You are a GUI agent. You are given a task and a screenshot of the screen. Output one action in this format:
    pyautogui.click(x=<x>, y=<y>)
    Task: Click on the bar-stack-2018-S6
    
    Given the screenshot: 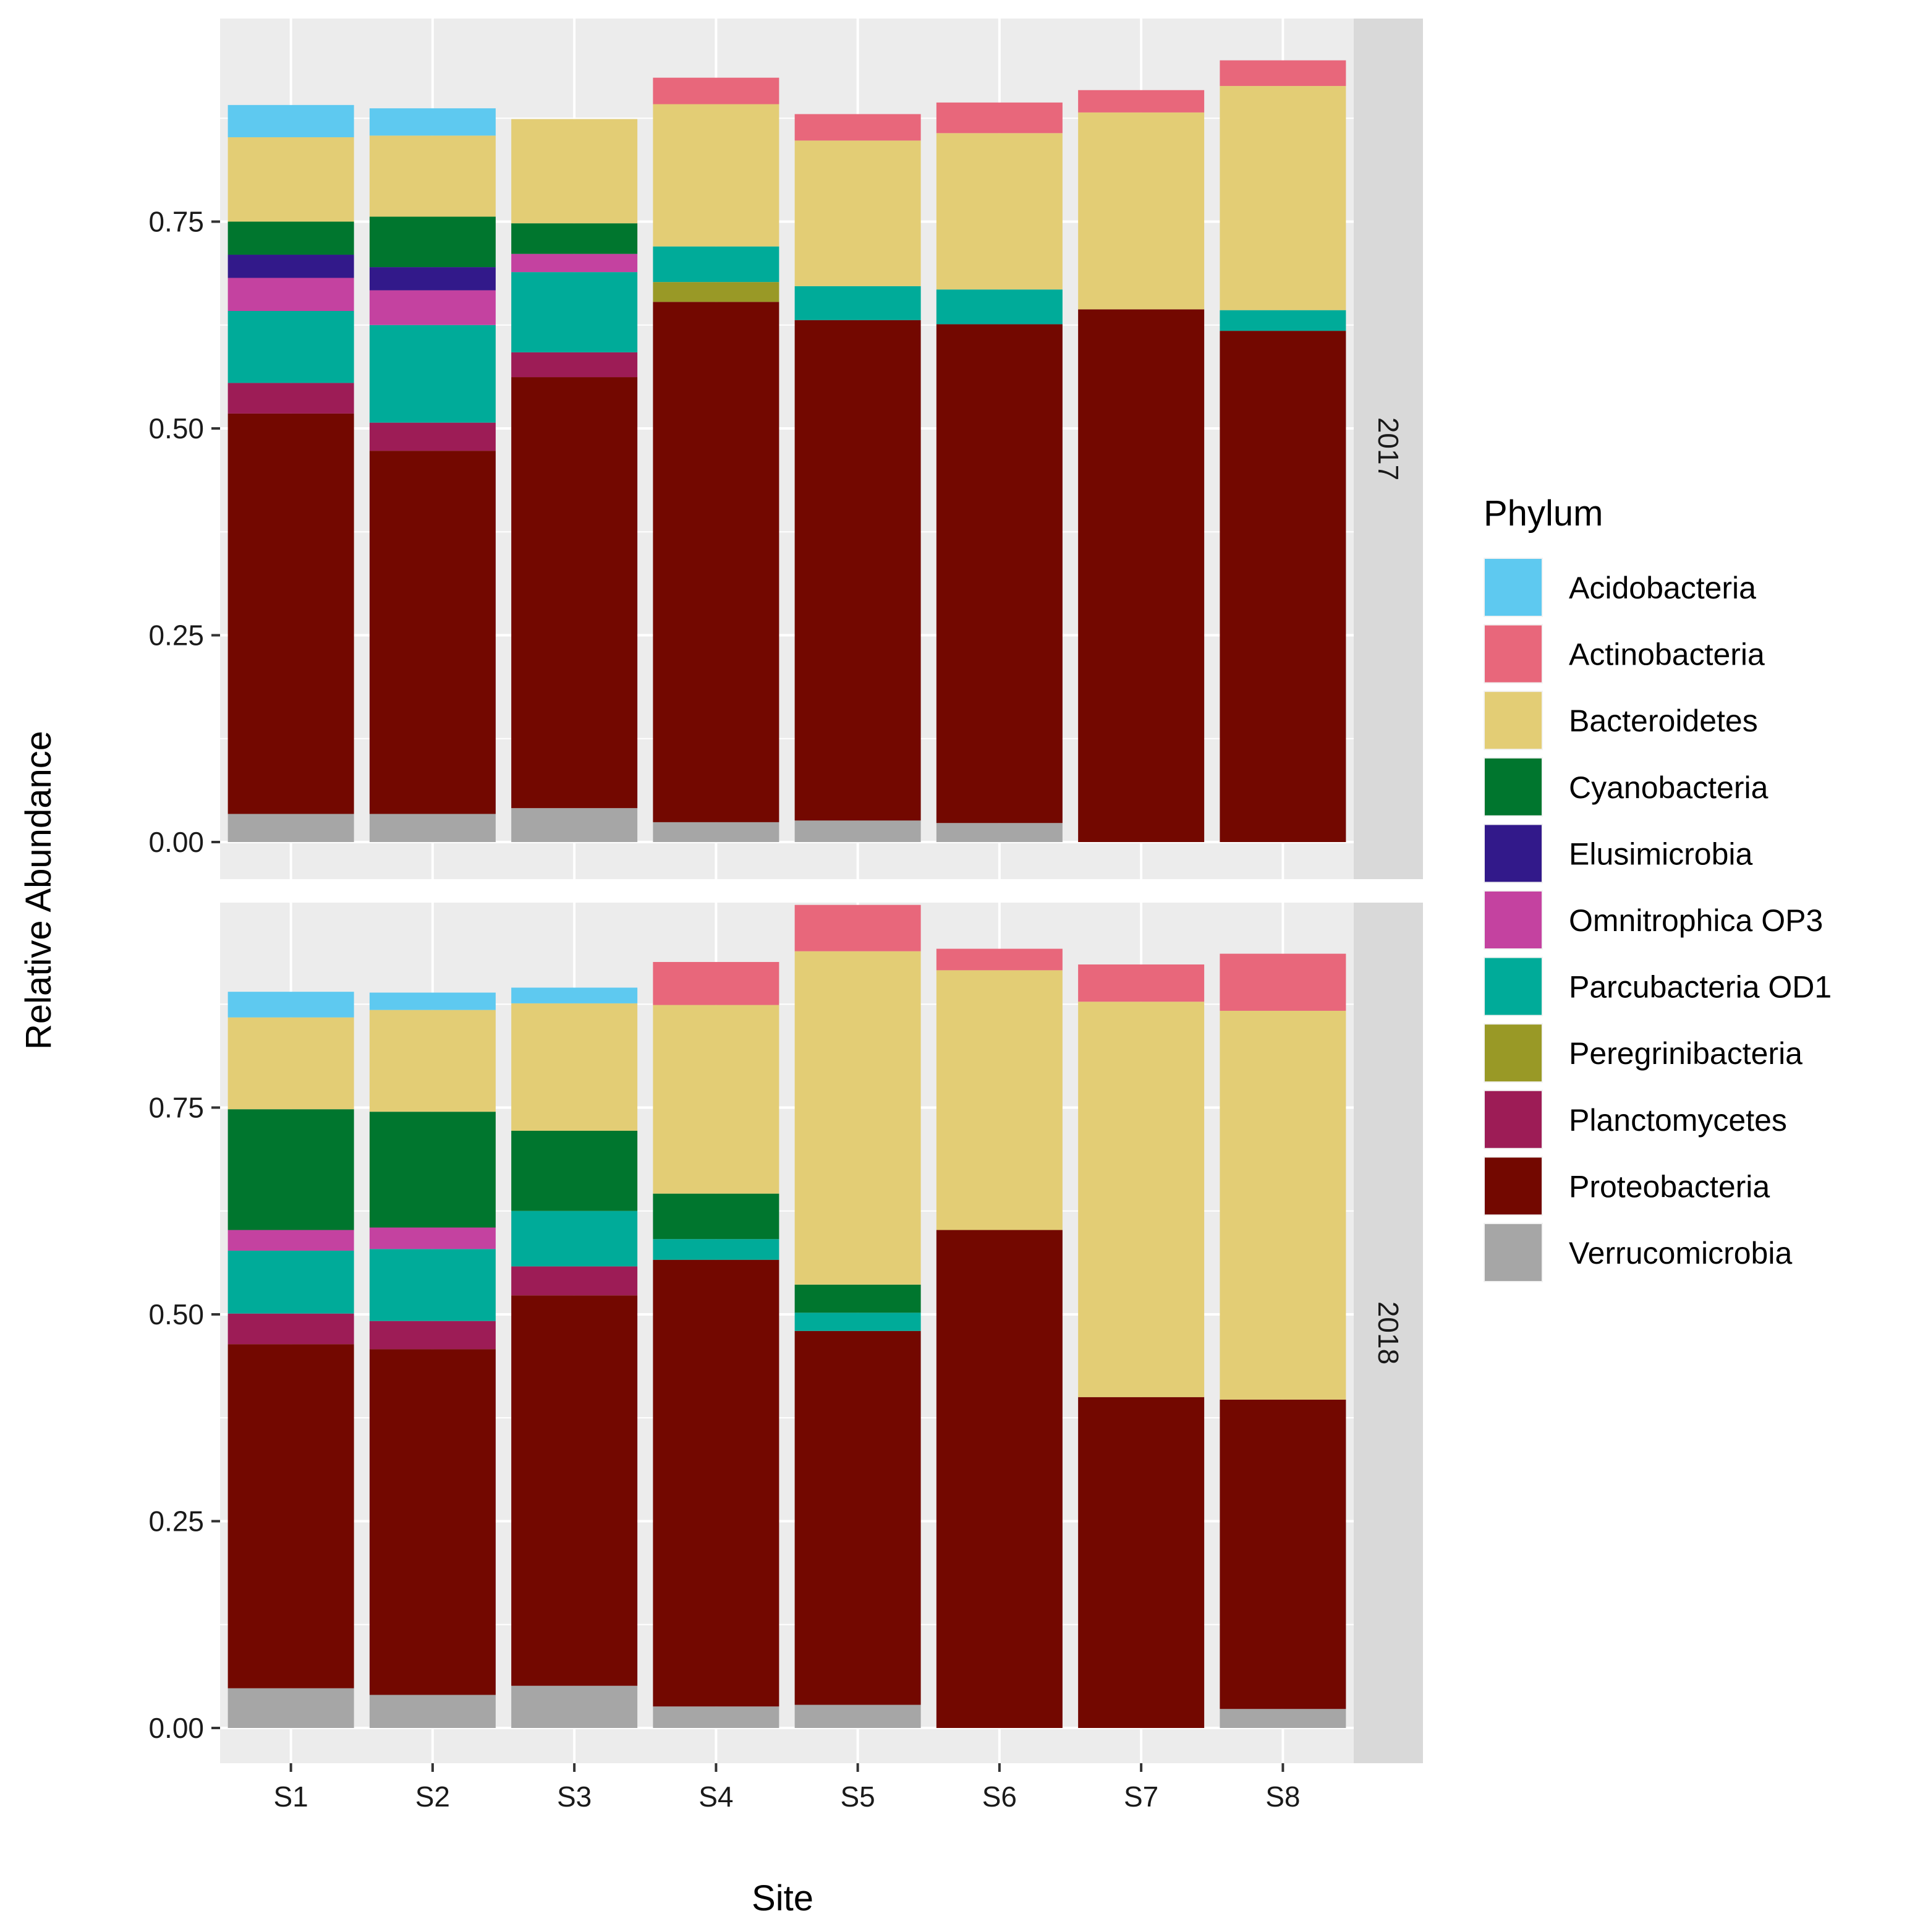 What is the action you would take?
    pyautogui.click(x=1000, y=1338)
    